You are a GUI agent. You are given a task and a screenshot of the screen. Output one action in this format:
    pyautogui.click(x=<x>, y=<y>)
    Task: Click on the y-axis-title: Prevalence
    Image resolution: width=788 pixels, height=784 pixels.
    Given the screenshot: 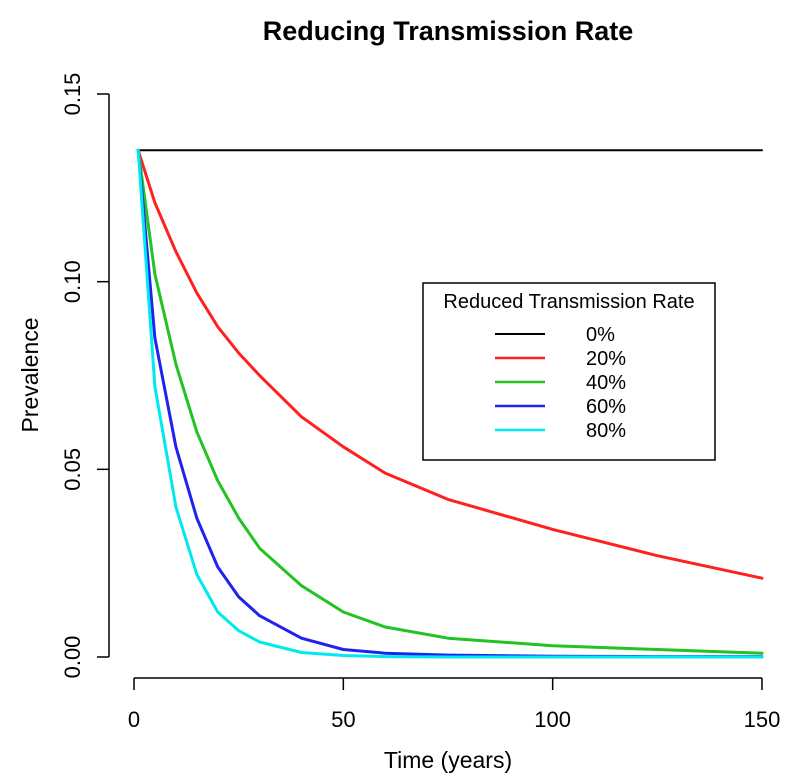 What is the action you would take?
    pyautogui.click(x=30, y=374)
    